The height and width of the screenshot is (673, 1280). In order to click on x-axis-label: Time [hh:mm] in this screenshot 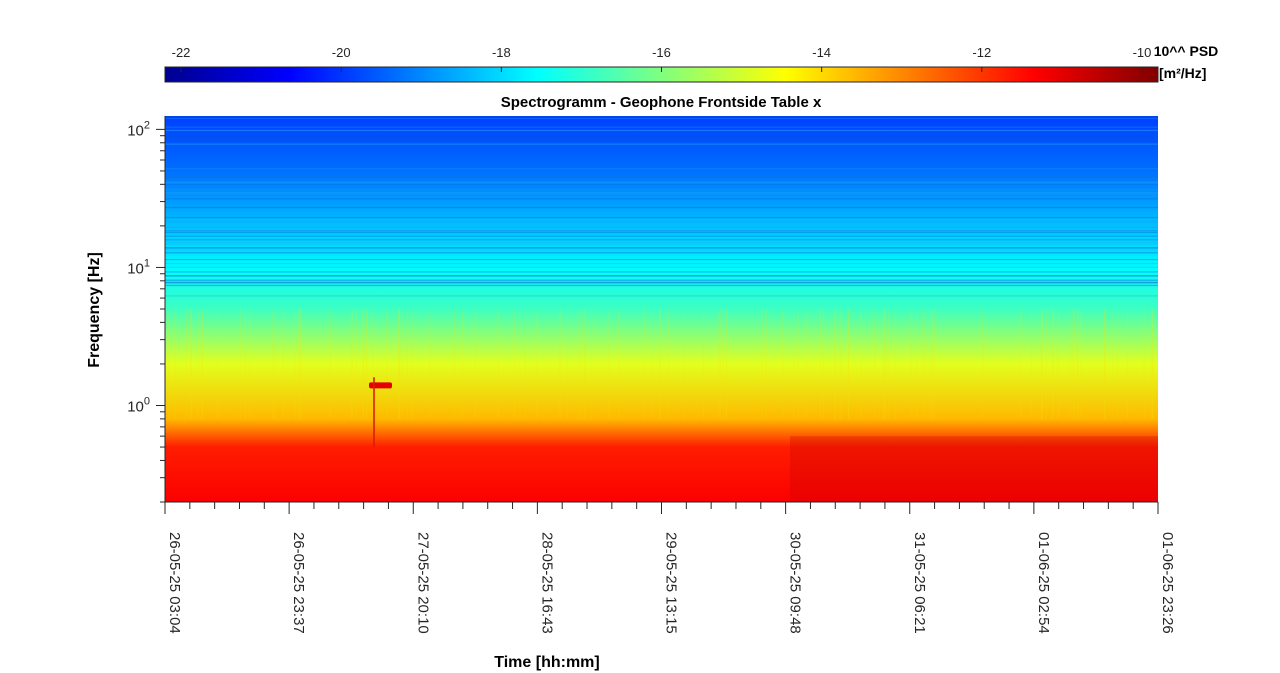, I will do `click(546, 662)`.